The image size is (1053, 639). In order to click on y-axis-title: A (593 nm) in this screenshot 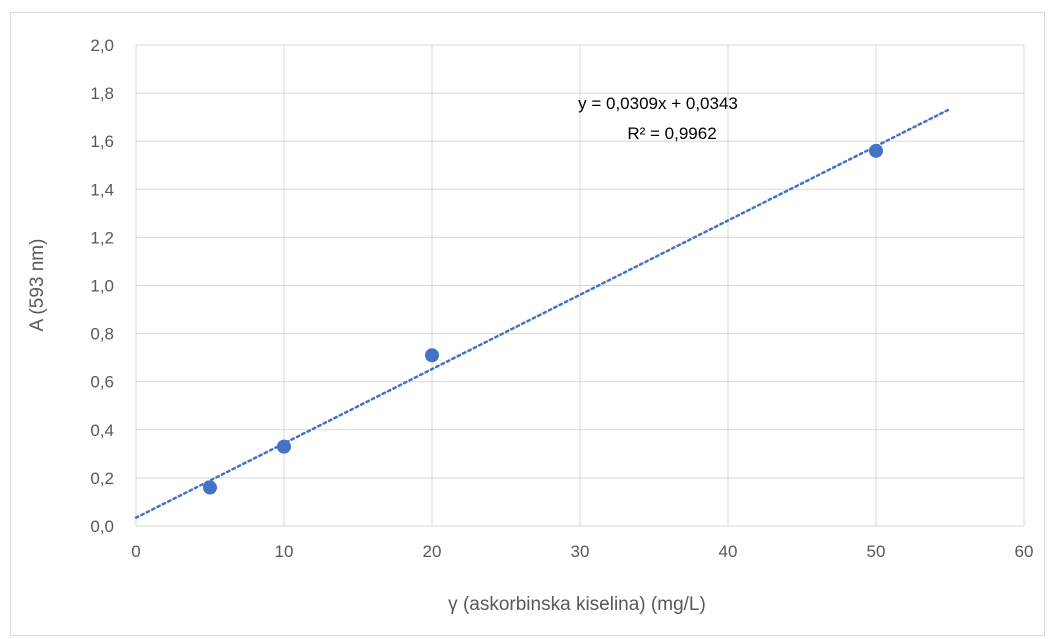, I will do `click(37, 285)`.